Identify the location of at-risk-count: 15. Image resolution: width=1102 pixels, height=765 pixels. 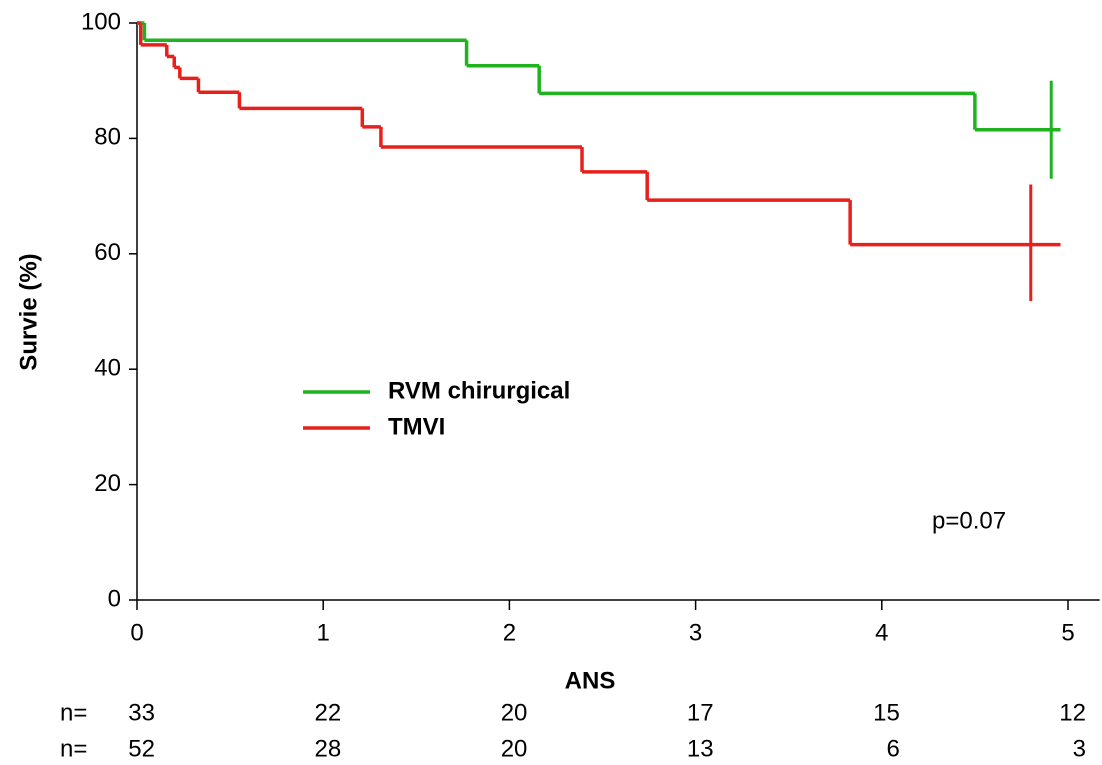
(886, 712).